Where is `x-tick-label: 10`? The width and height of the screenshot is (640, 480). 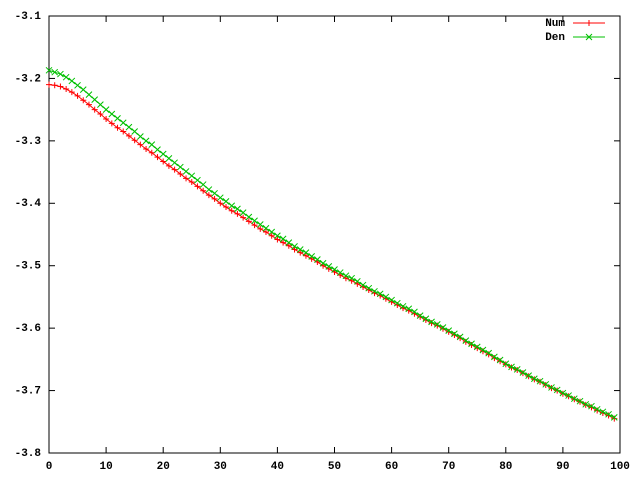 x-tick-label: 10 is located at coordinates (105, 467).